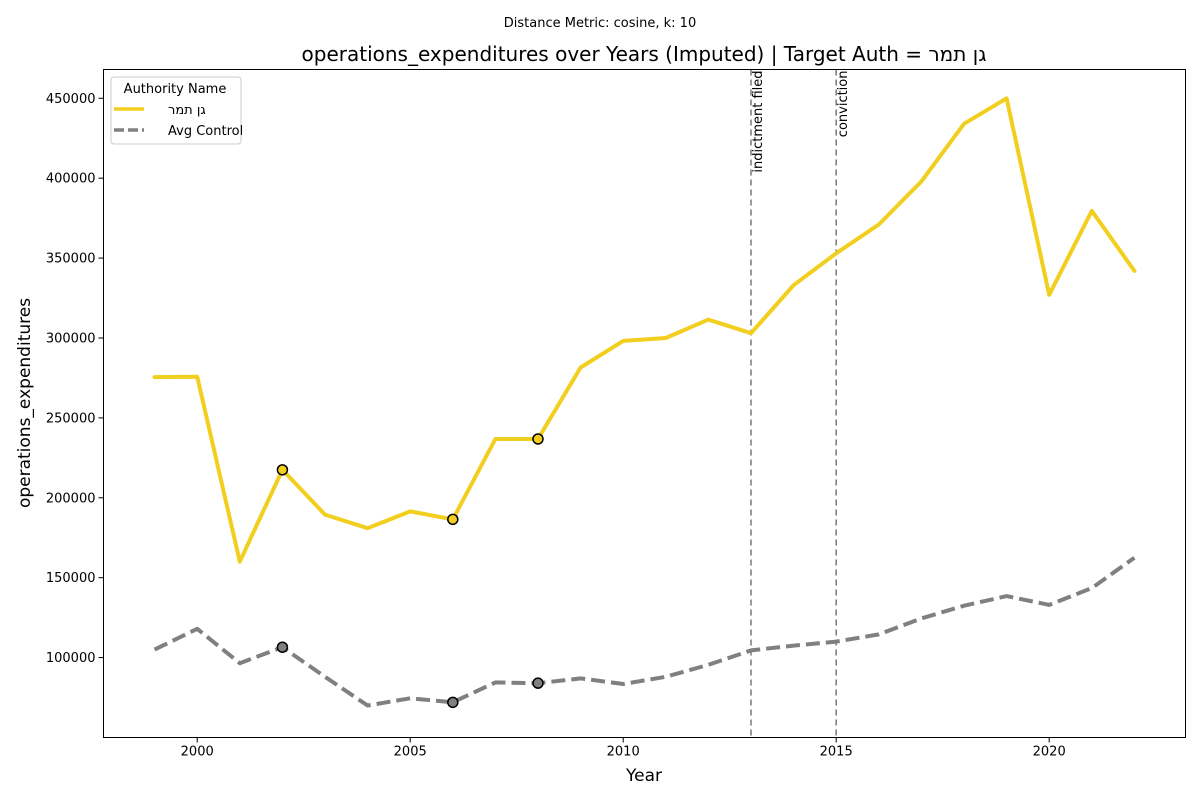 Image resolution: width=1200 pixels, height=800 pixels. I want to click on legend-title: Authority Name, so click(175, 89).